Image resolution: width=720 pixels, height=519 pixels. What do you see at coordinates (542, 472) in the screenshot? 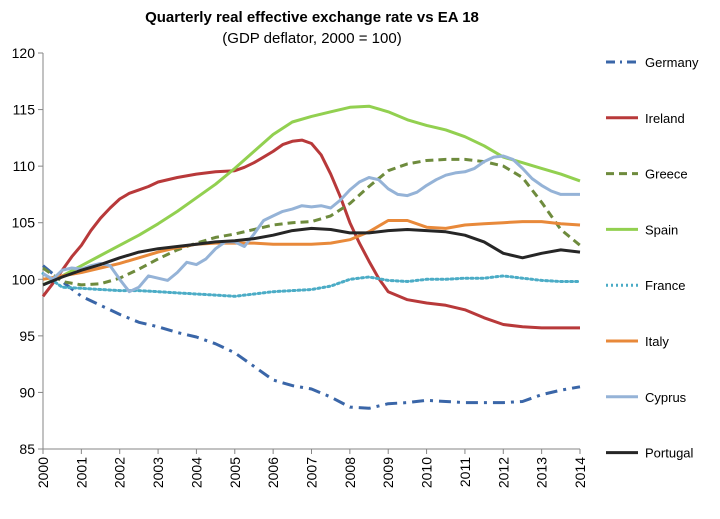
I see `x-tick-label: 2013` at bounding box center [542, 472].